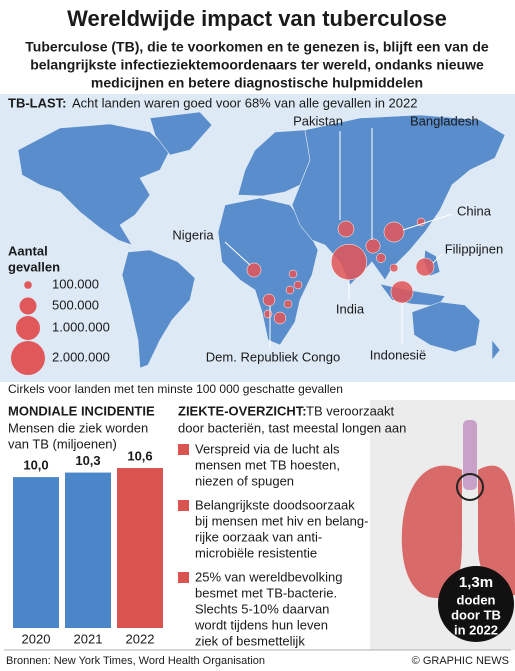  I want to click on bullet-text: rijke oorzaak van anti-, so click(258, 536).